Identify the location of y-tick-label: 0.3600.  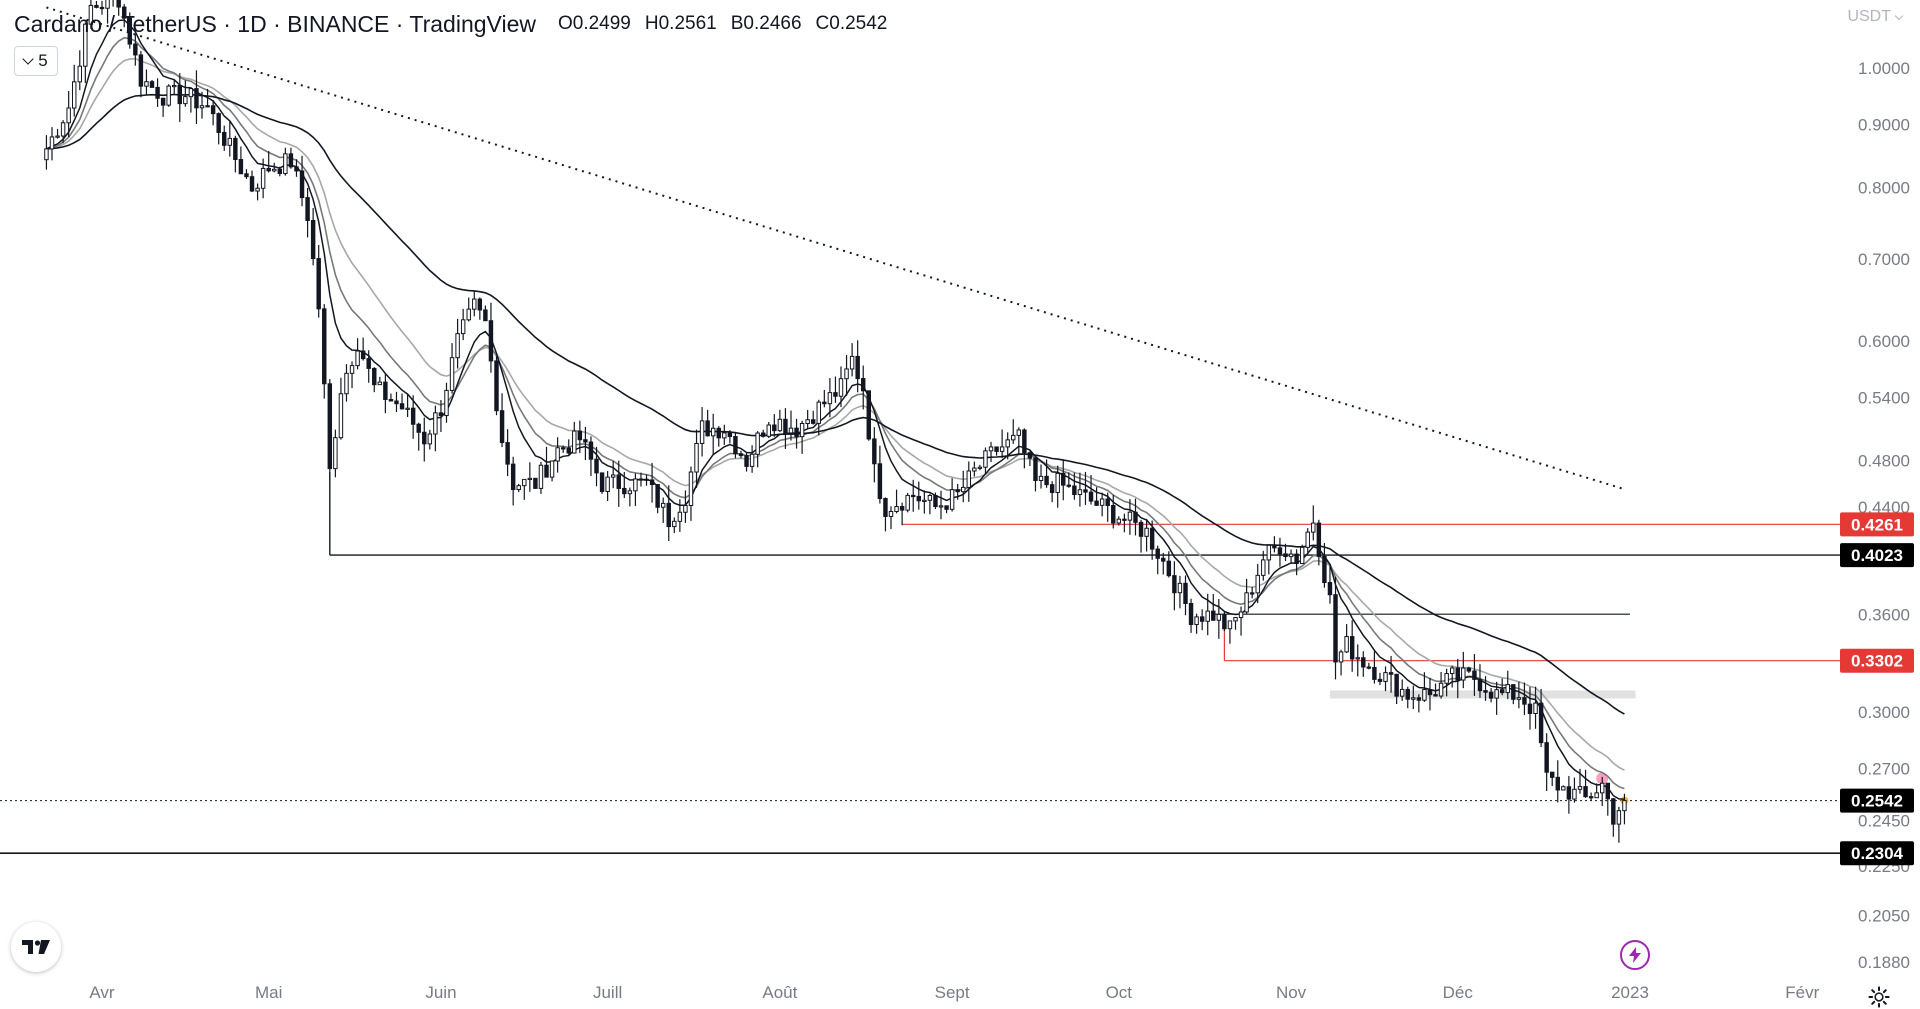
(1884, 614).